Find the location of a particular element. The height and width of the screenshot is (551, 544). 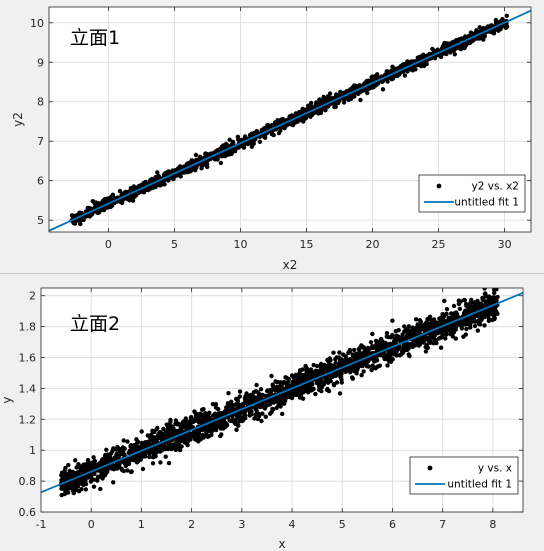

legend: y vs. x untitled fit 1 is located at coordinates (464, 475).